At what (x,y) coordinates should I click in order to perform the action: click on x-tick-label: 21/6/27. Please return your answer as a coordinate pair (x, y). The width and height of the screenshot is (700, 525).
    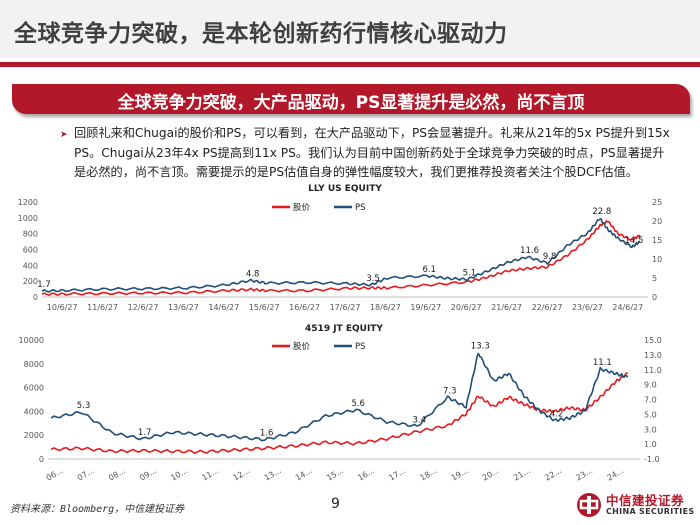
    Looking at the image, I should click on (506, 307).